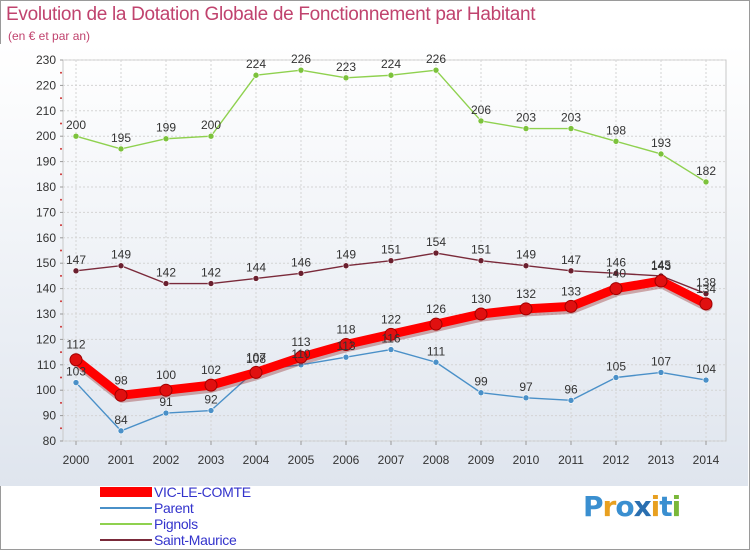 The width and height of the screenshot is (750, 550). What do you see at coordinates (176, 524) in the screenshot?
I see `legend-label-pignols: Pignols` at bounding box center [176, 524].